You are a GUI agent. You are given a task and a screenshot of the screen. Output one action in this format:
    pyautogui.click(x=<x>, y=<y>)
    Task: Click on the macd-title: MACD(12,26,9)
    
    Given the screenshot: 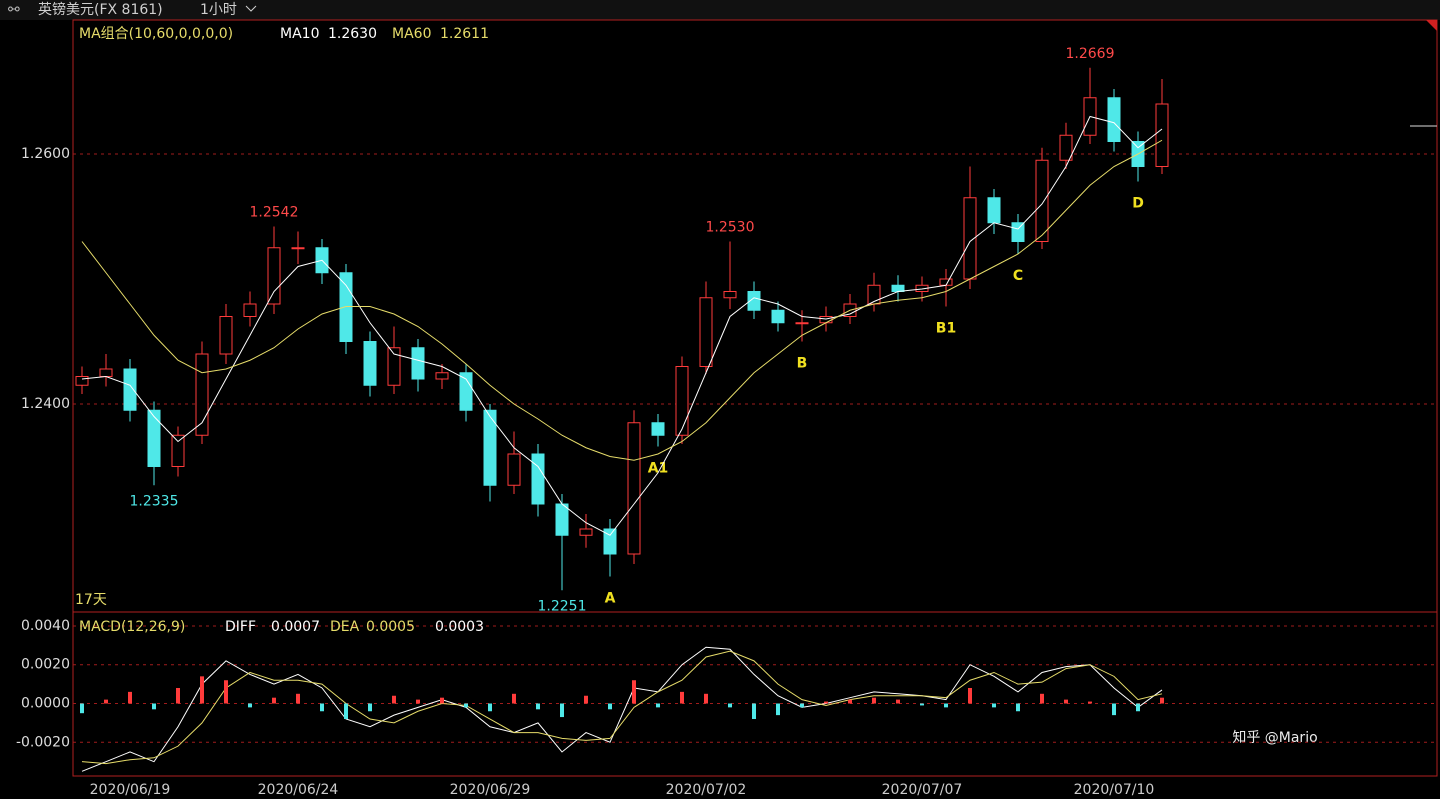 What is the action you would take?
    pyautogui.click(x=132, y=627)
    